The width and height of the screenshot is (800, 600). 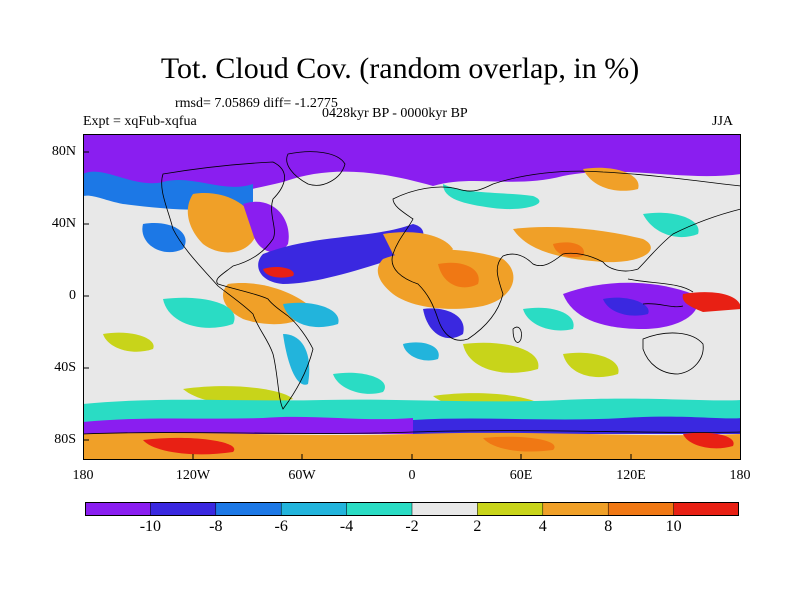 I want to click on period-label: 0428kyr BP - 0000kyr BP, so click(x=395, y=113).